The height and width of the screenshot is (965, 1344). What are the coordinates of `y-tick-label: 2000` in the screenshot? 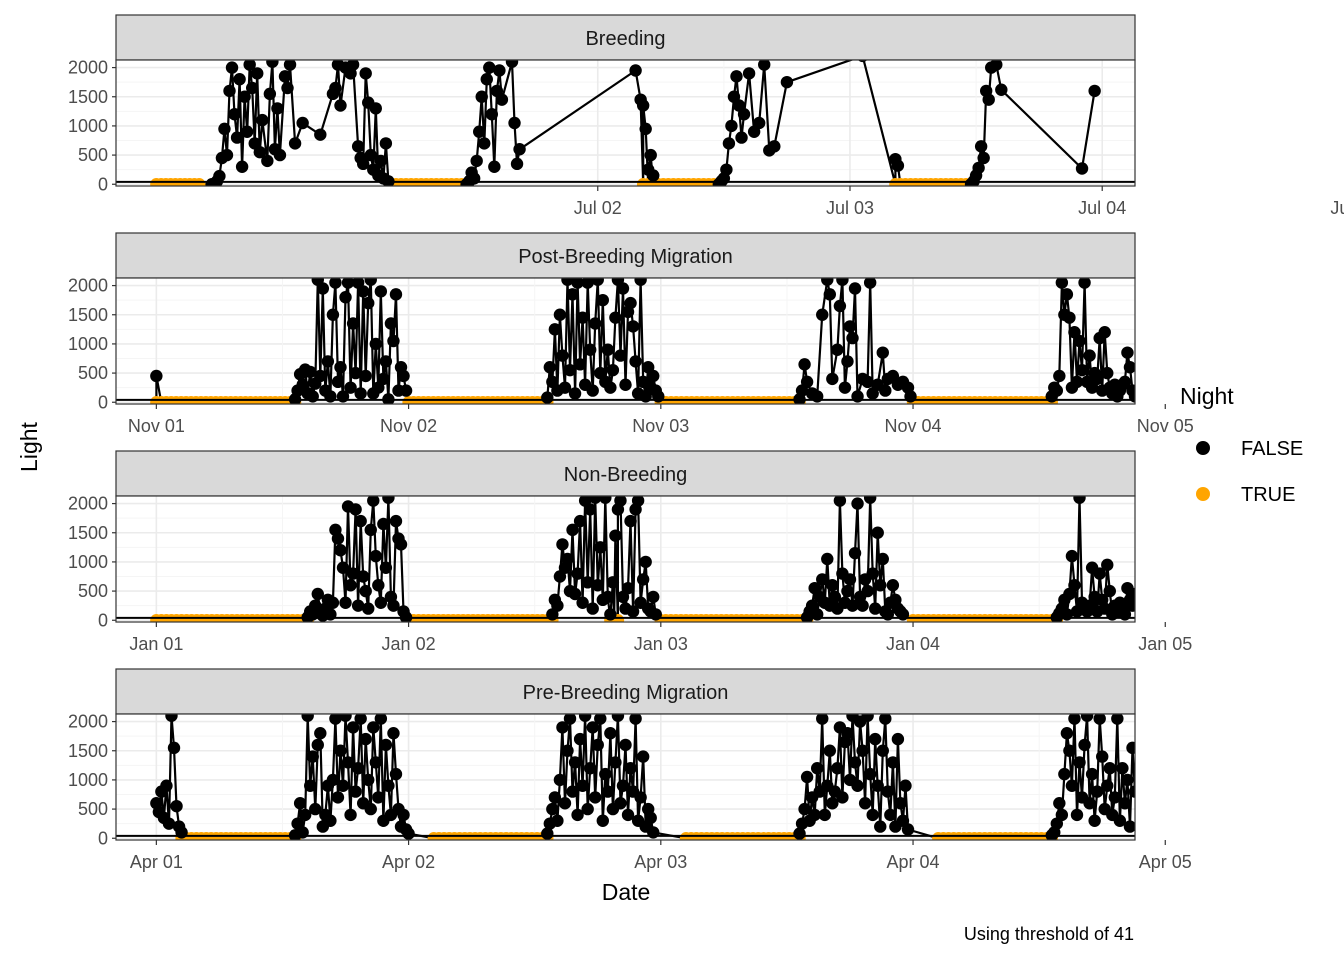 It's located at (88, 722).